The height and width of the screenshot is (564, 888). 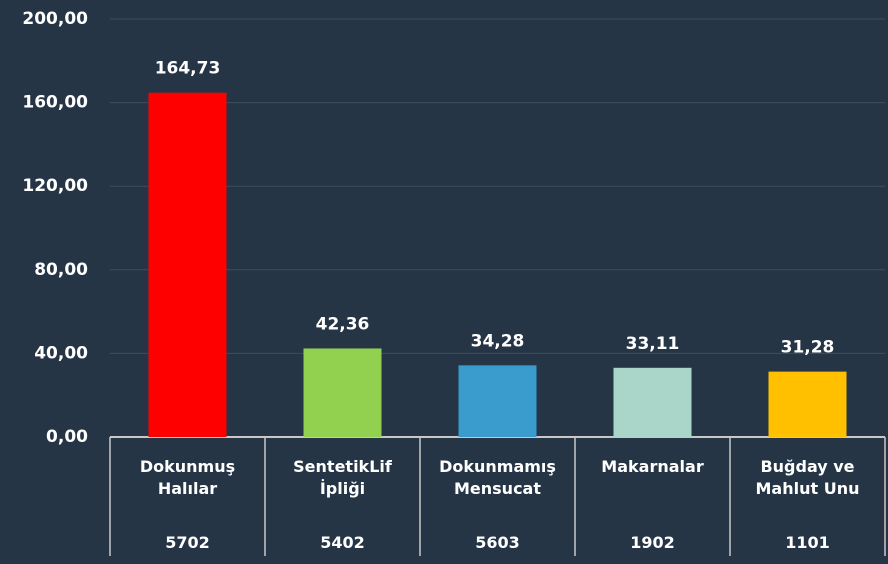 What do you see at coordinates (342, 542) in the screenshot?
I see `category-code: 5402` at bounding box center [342, 542].